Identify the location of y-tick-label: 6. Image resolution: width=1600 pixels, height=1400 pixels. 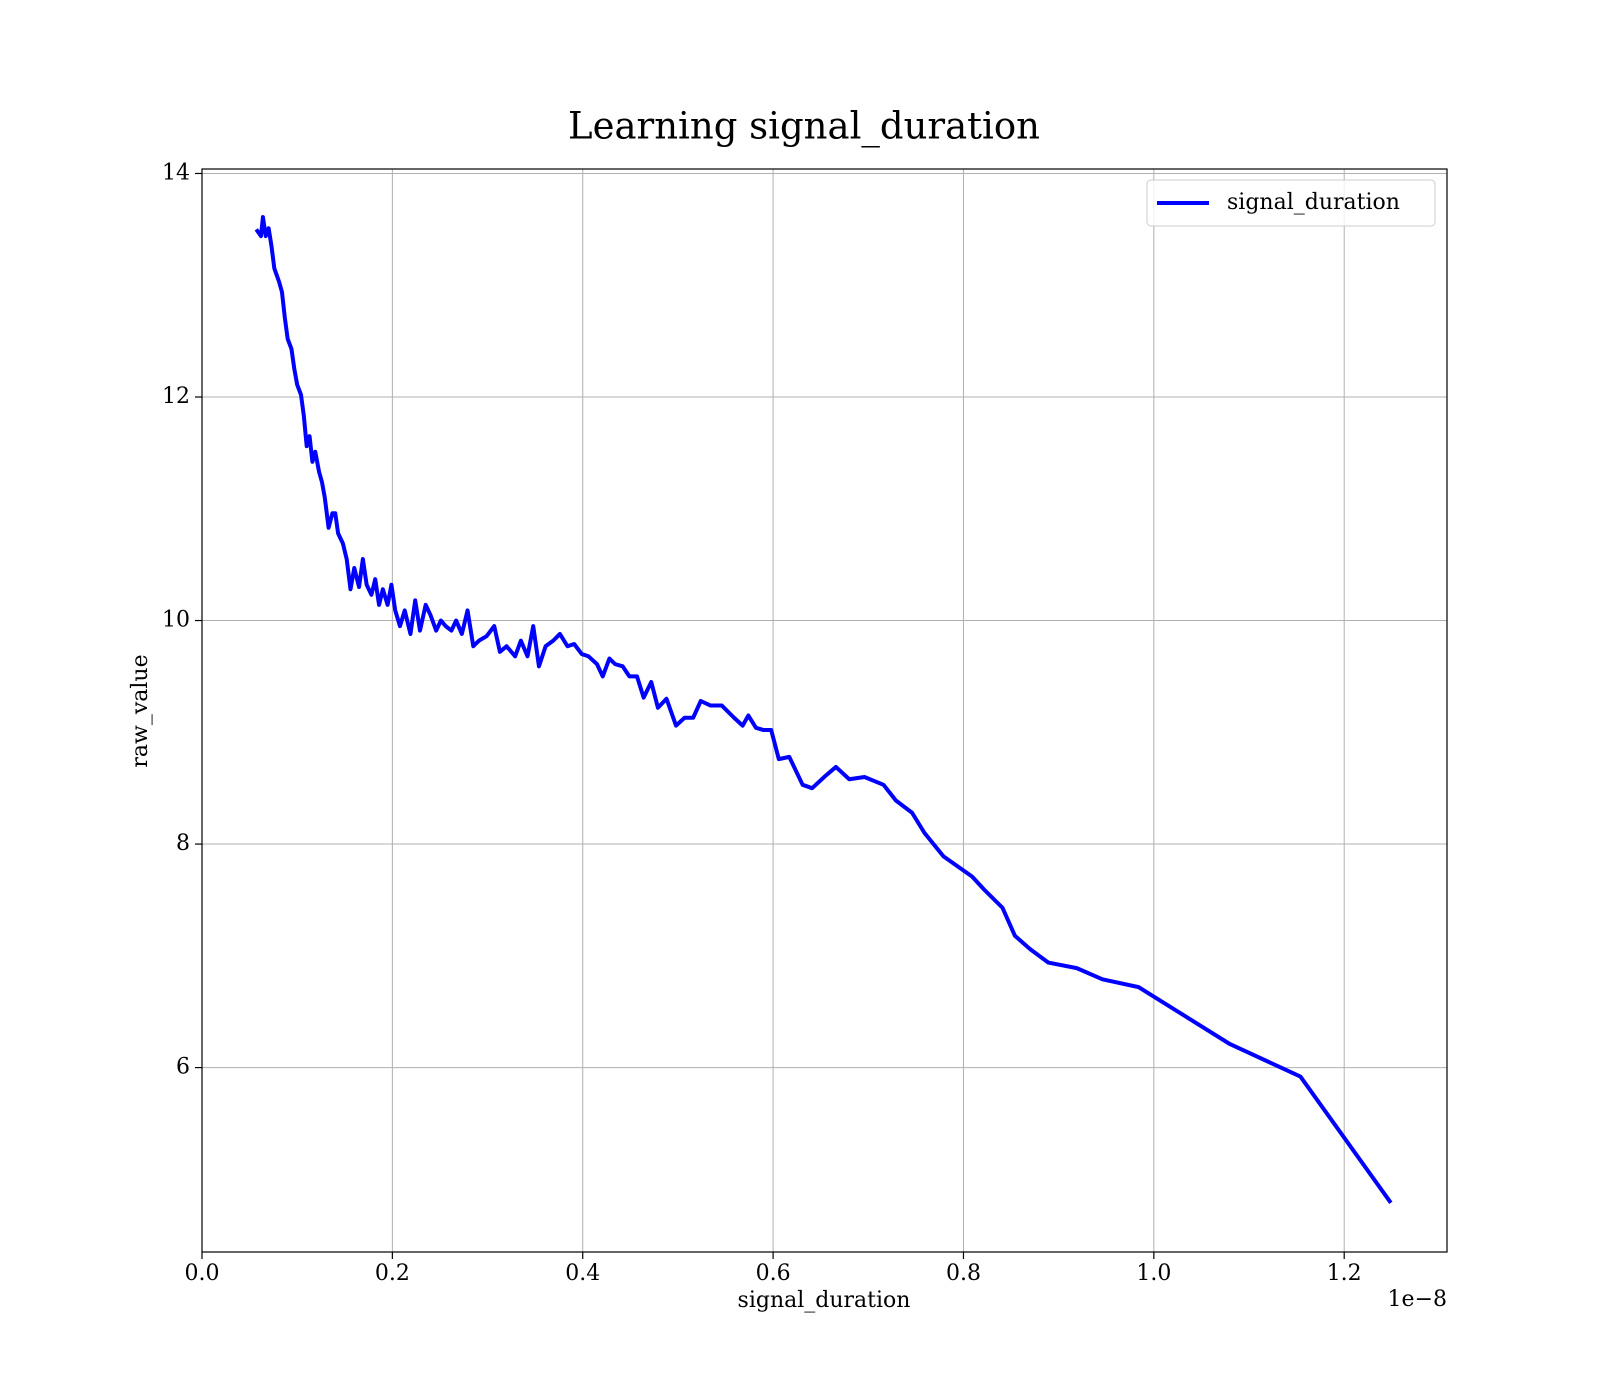
(183, 1067).